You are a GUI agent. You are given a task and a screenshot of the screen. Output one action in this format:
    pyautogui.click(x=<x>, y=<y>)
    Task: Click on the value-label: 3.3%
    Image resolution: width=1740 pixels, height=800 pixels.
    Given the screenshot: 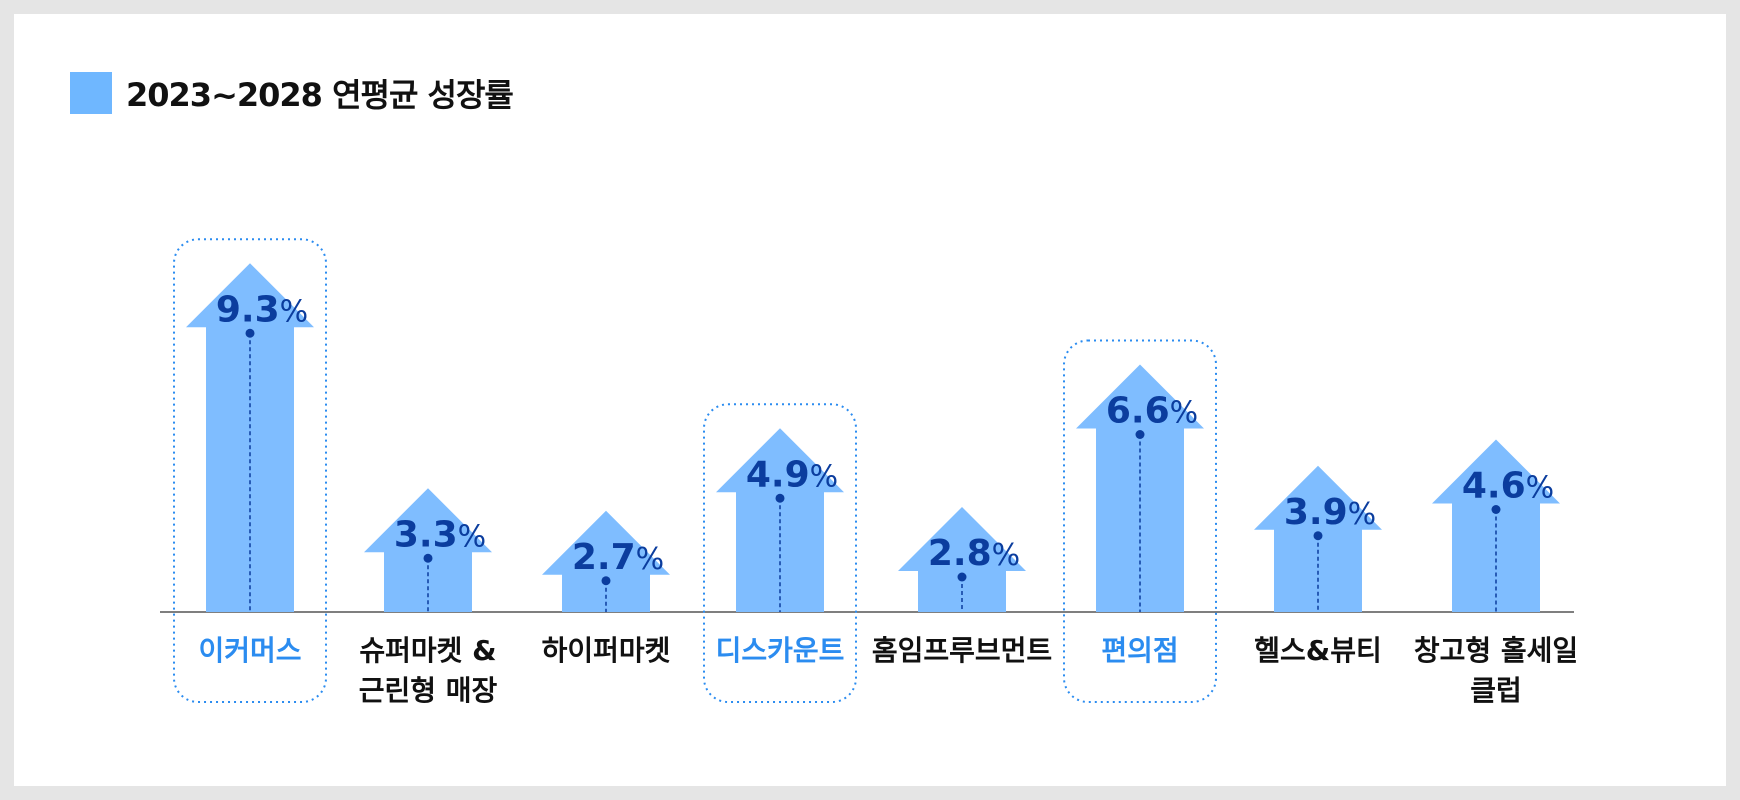 What is the action you would take?
    pyautogui.click(x=440, y=534)
    